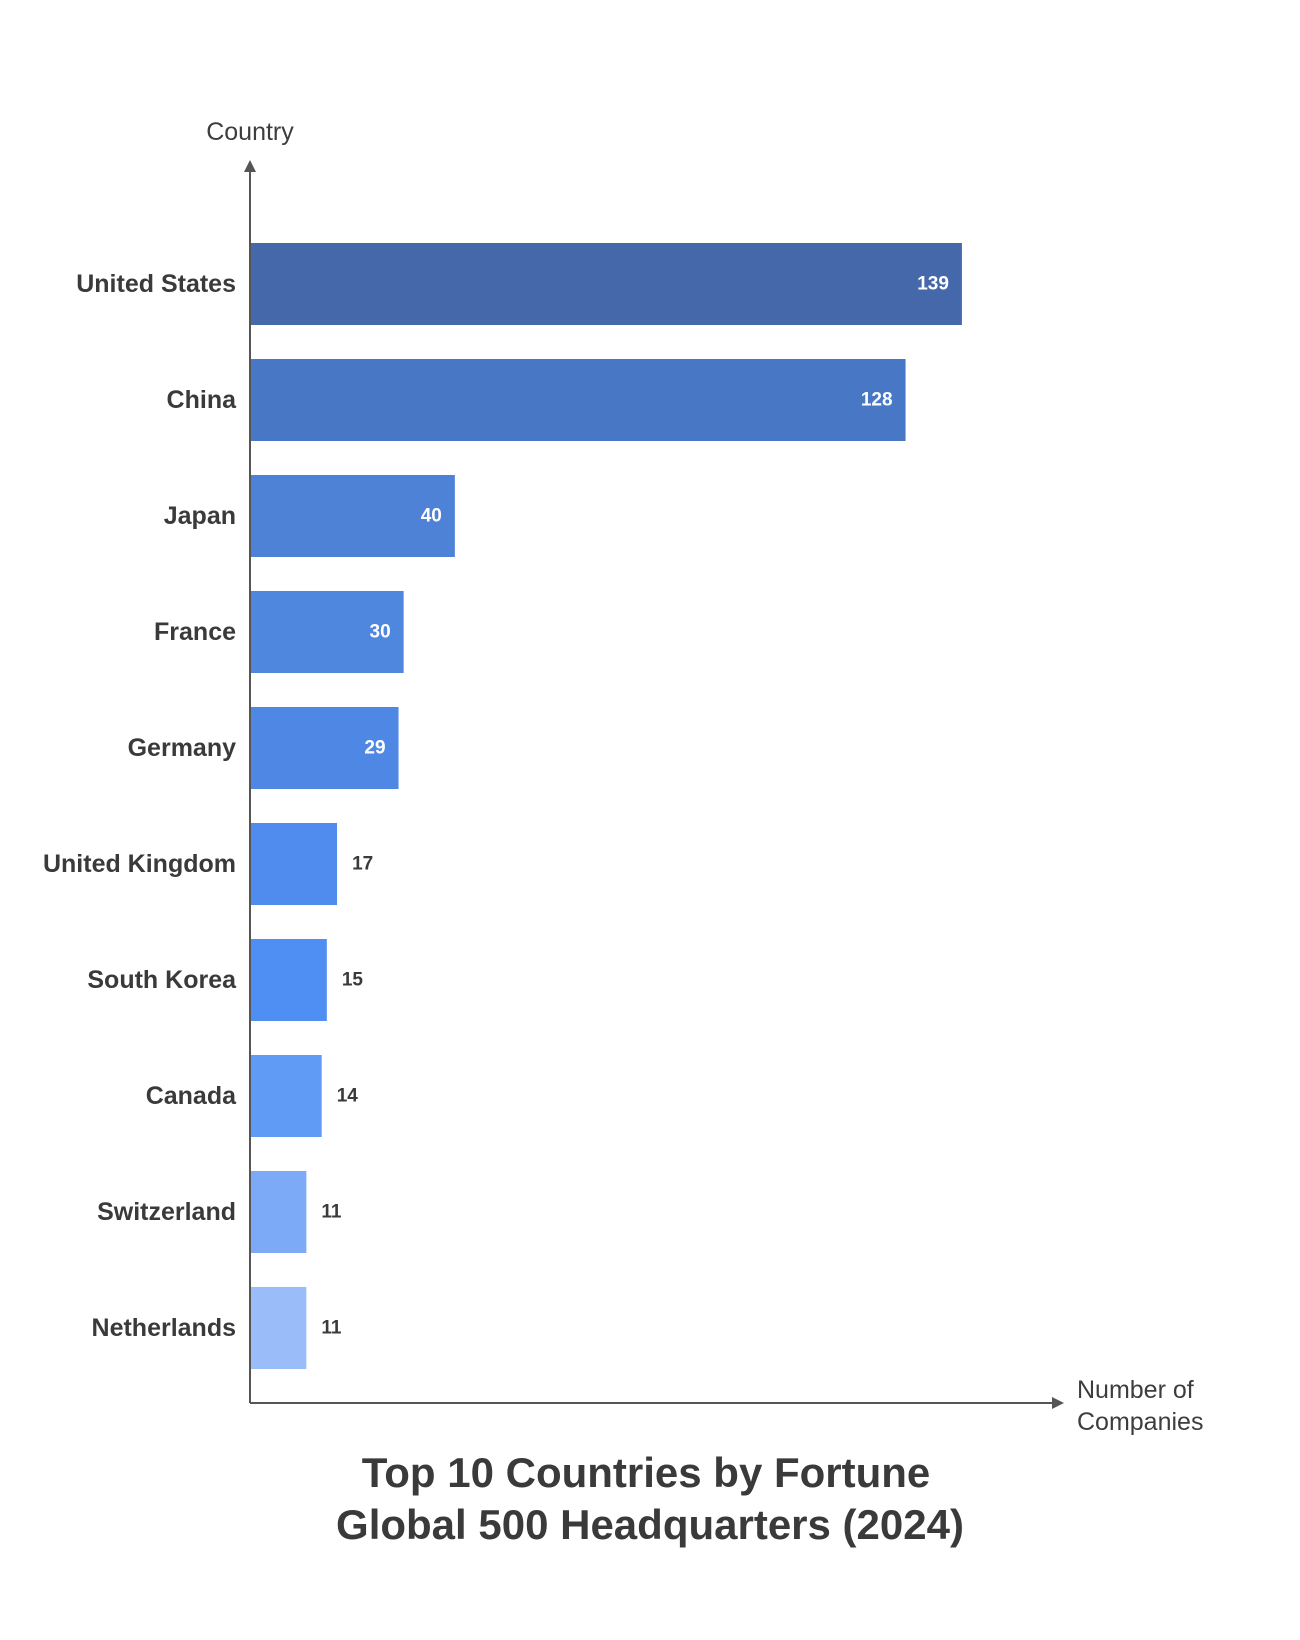  What do you see at coordinates (1140, 1422) in the screenshot?
I see `x-axis-title-line-2: Companies` at bounding box center [1140, 1422].